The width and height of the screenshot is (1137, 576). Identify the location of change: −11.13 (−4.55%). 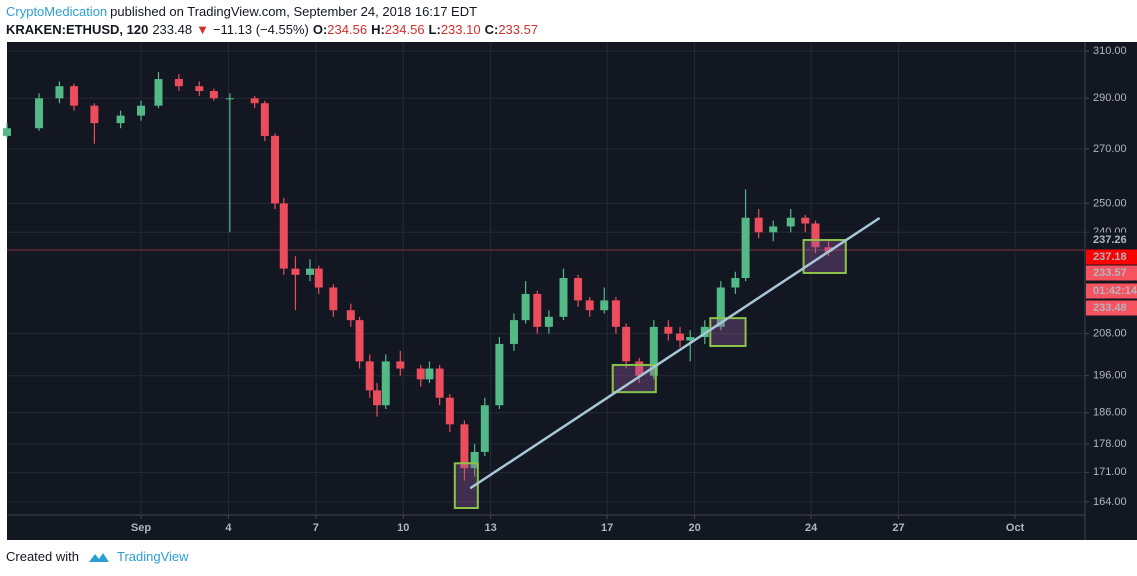
(260, 29).